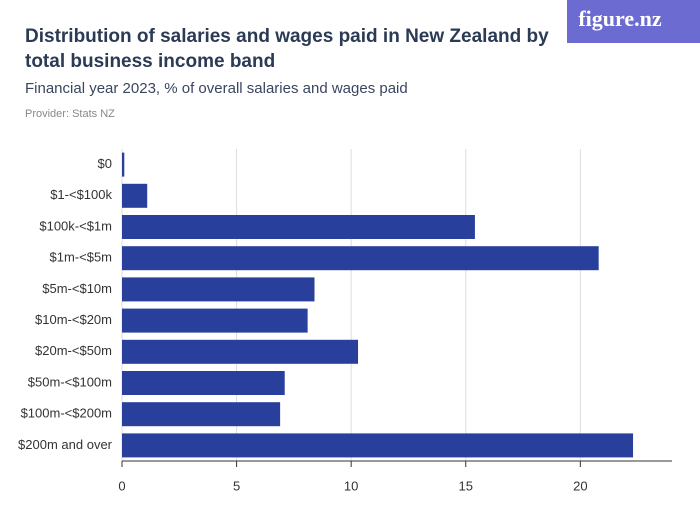  What do you see at coordinates (466, 485) in the screenshot?
I see `x-tick-label: 15` at bounding box center [466, 485].